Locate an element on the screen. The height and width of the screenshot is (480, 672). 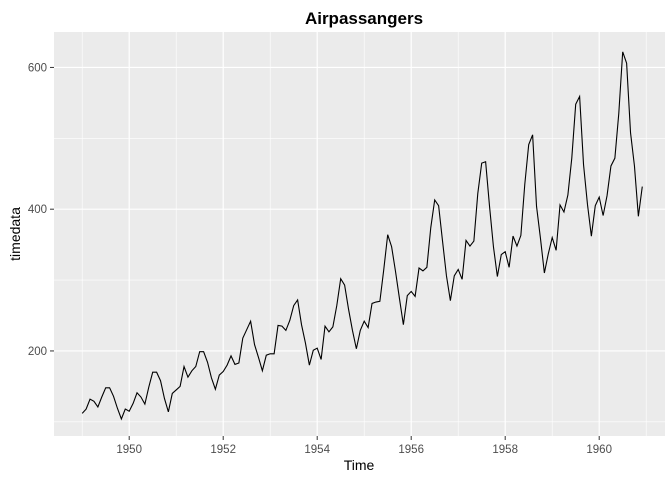
x-tick-label: 1950 is located at coordinates (129, 450).